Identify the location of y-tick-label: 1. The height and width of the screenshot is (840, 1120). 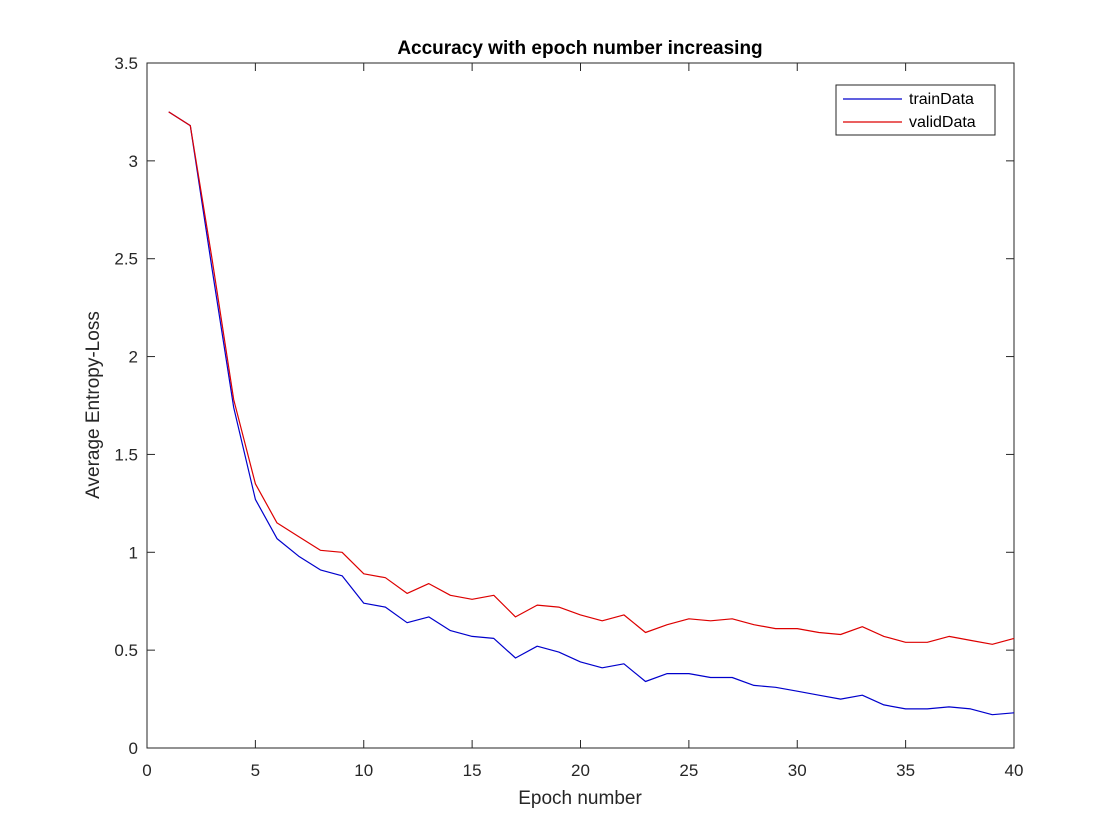
(133, 552).